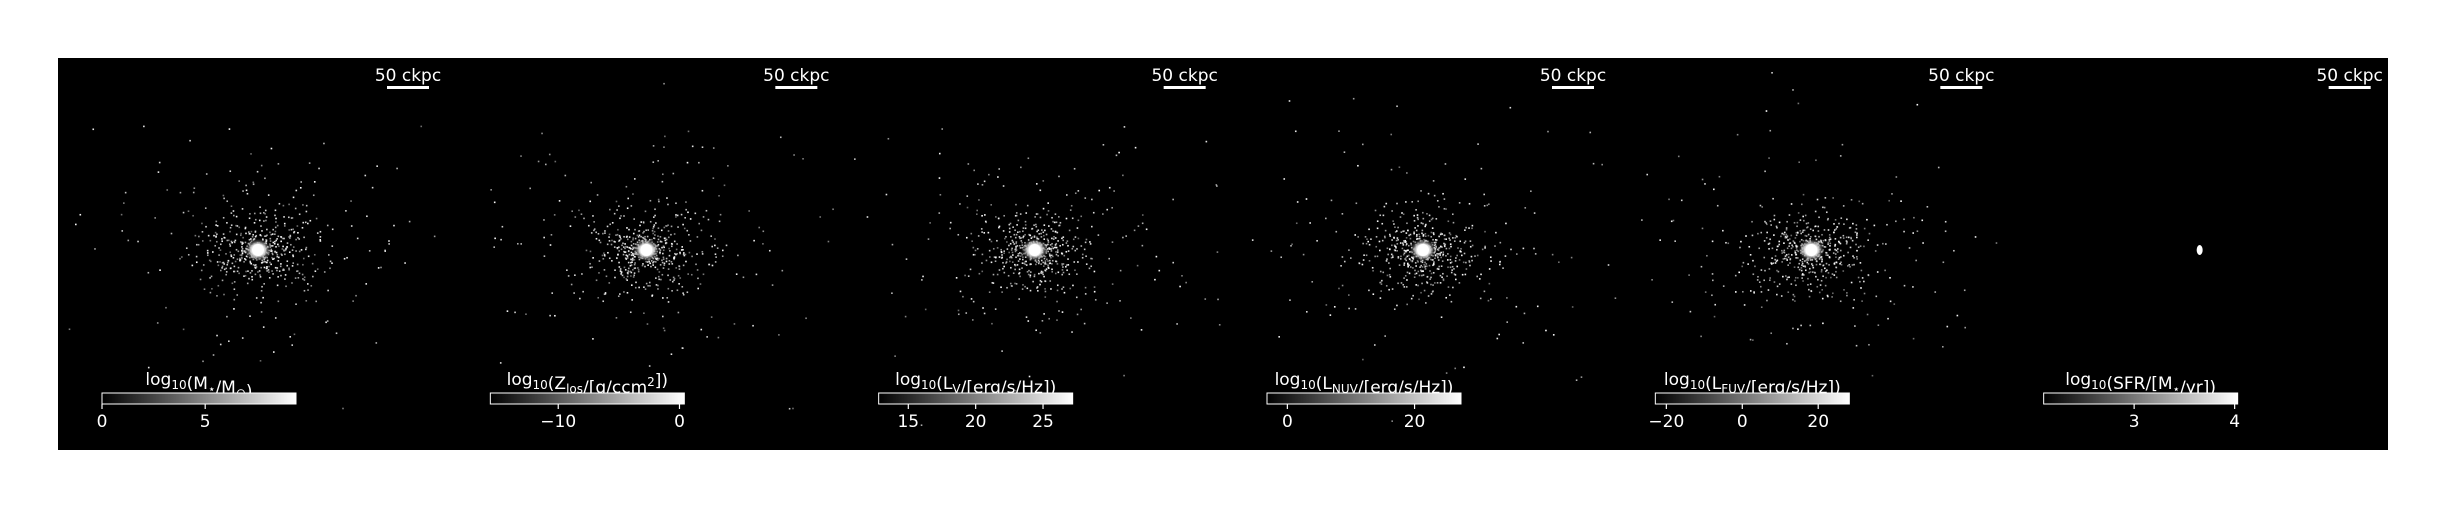 The height and width of the screenshot is (507, 2444). Describe the element at coordinates (199, 398) in the screenshot. I see `colorbar` at that location.